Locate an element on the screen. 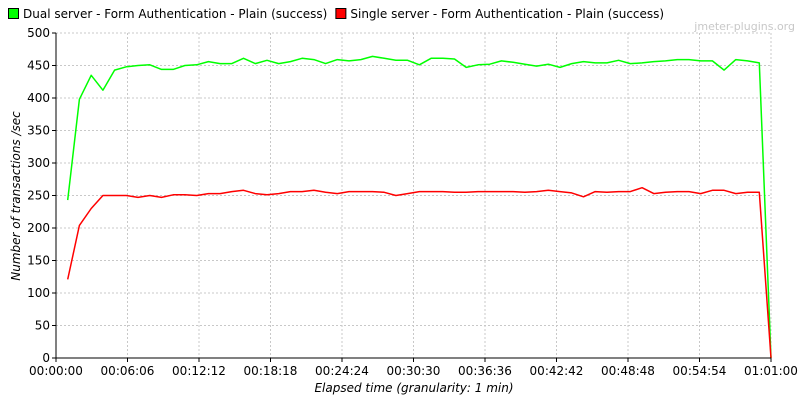 The image size is (800, 400). y-tick-label: 450 is located at coordinates (38, 66).